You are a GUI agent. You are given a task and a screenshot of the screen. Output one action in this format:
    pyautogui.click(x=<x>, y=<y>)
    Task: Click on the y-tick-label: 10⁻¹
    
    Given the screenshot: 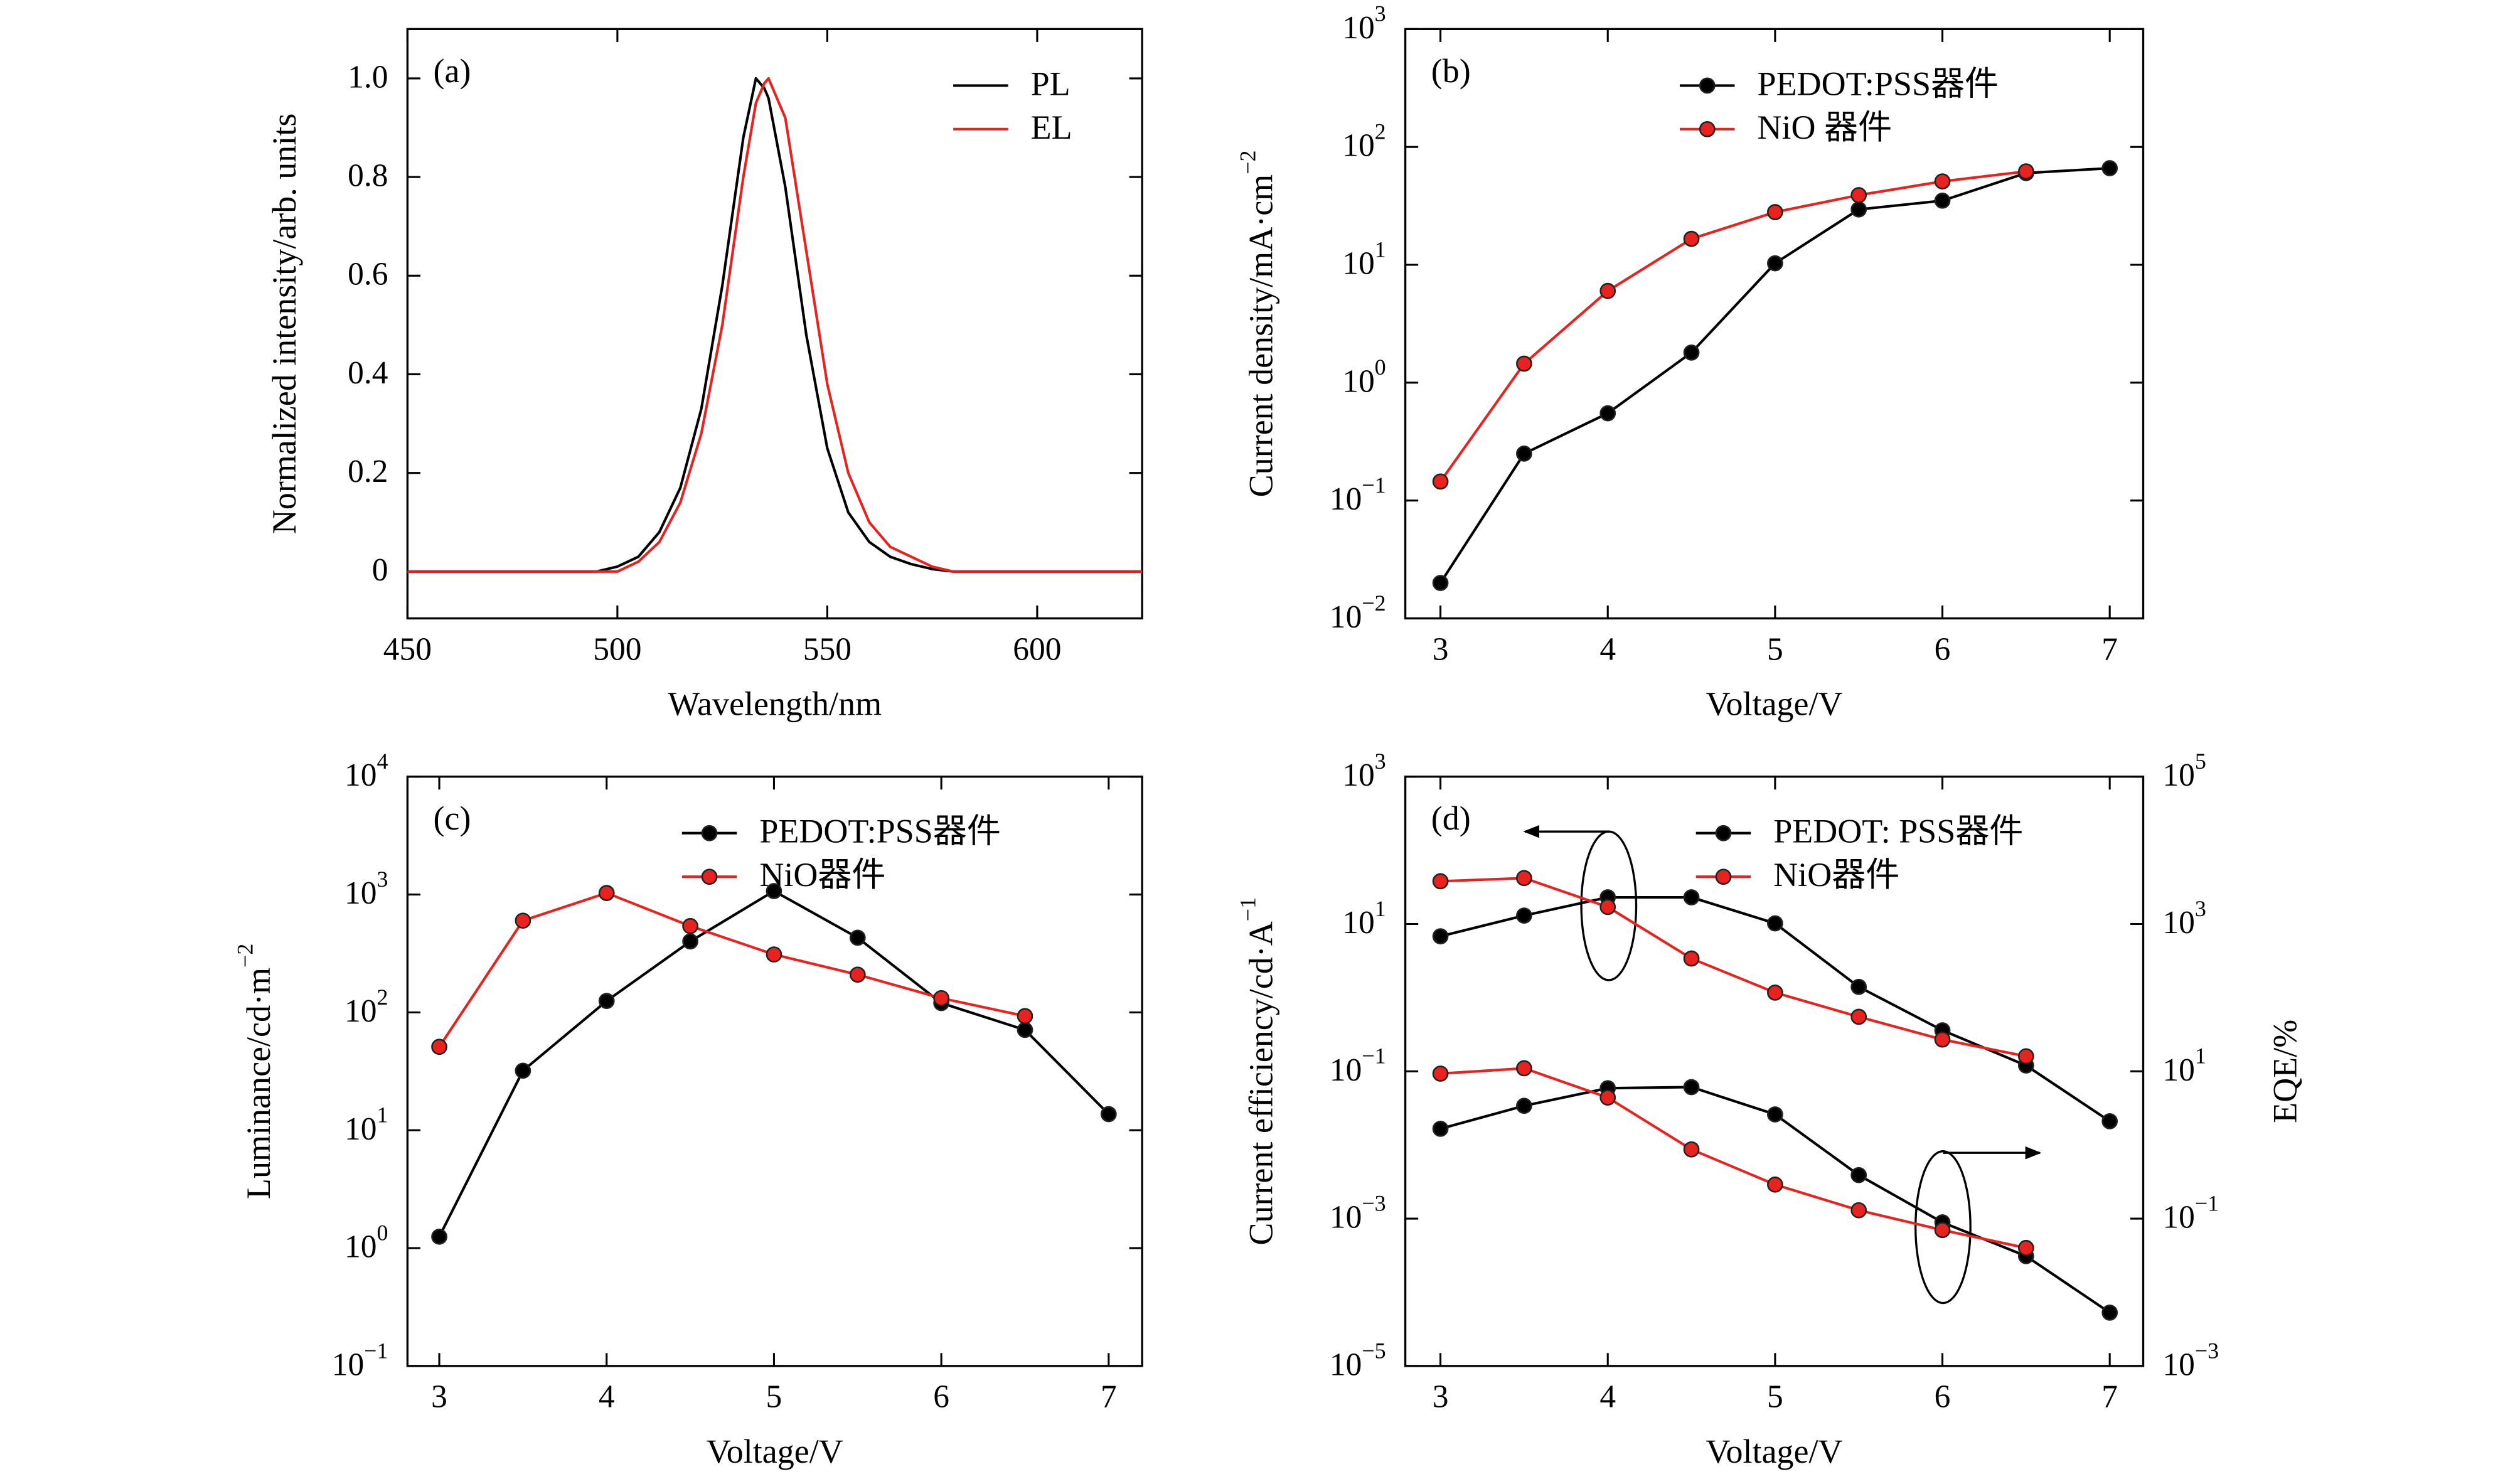 What is the action you would take?
    pyautogui.click(x=1358, y=1066)
    